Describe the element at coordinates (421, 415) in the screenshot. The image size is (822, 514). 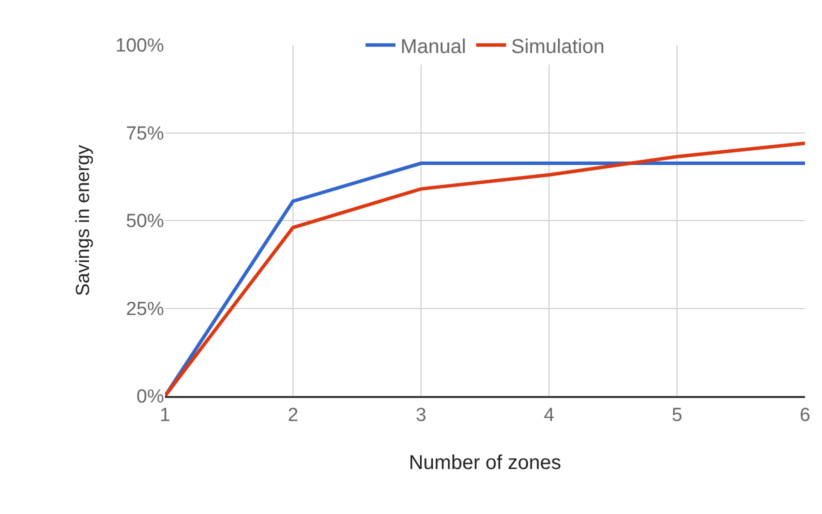
I see `x-tick-label: 3` at that location.